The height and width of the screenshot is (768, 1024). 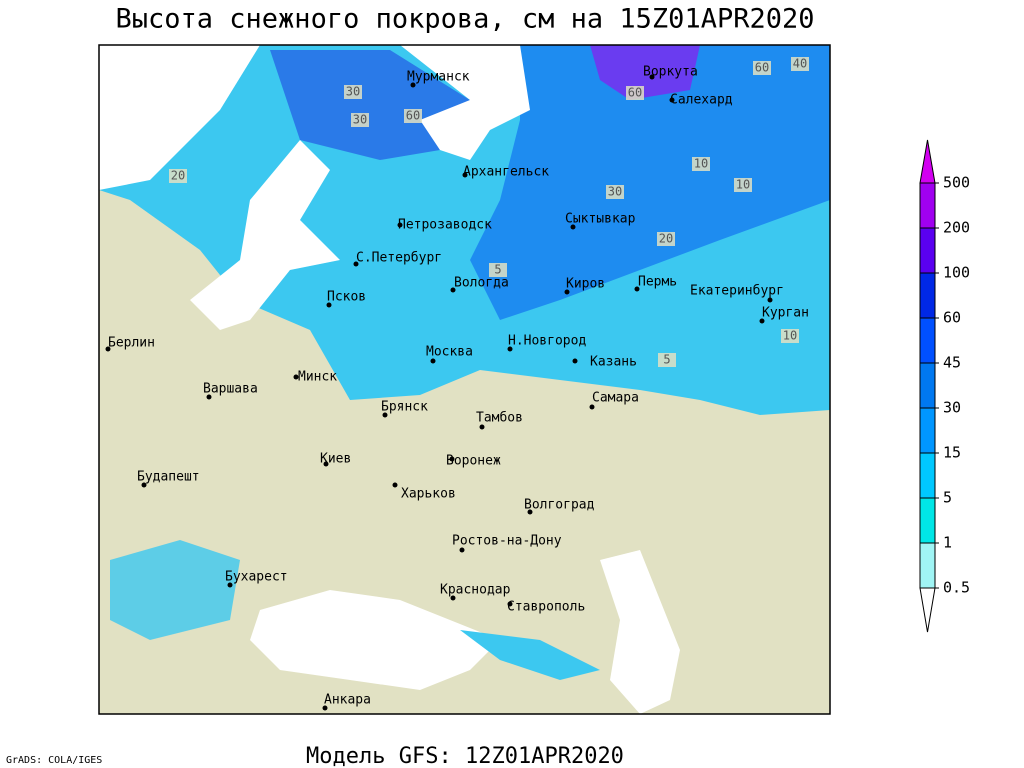 What do you see at coordinates (347, 700) in the screenshot?
I see `city-label: Анкара` at bounding box center [347, 700].